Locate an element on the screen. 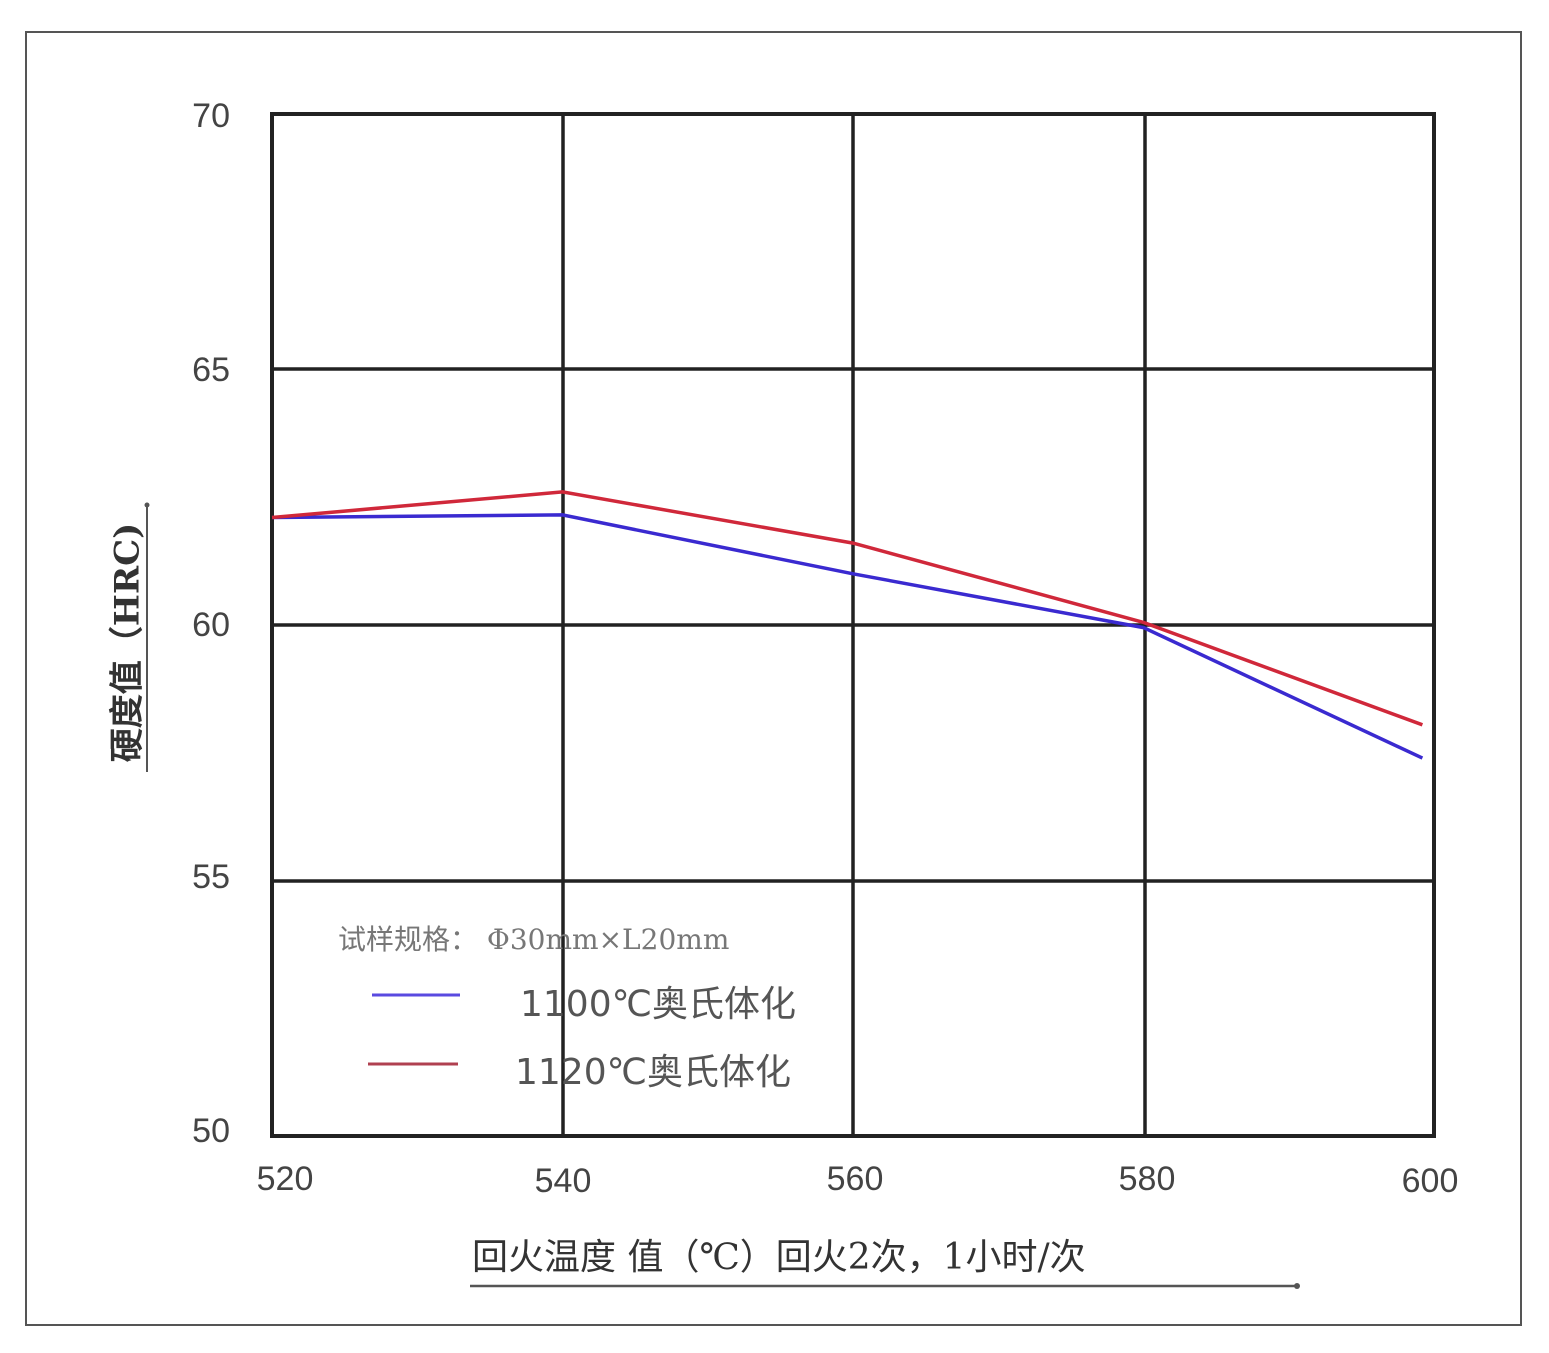  y-axis-label-text: 硬度值（HRC) is located at coordinates (127, 642).